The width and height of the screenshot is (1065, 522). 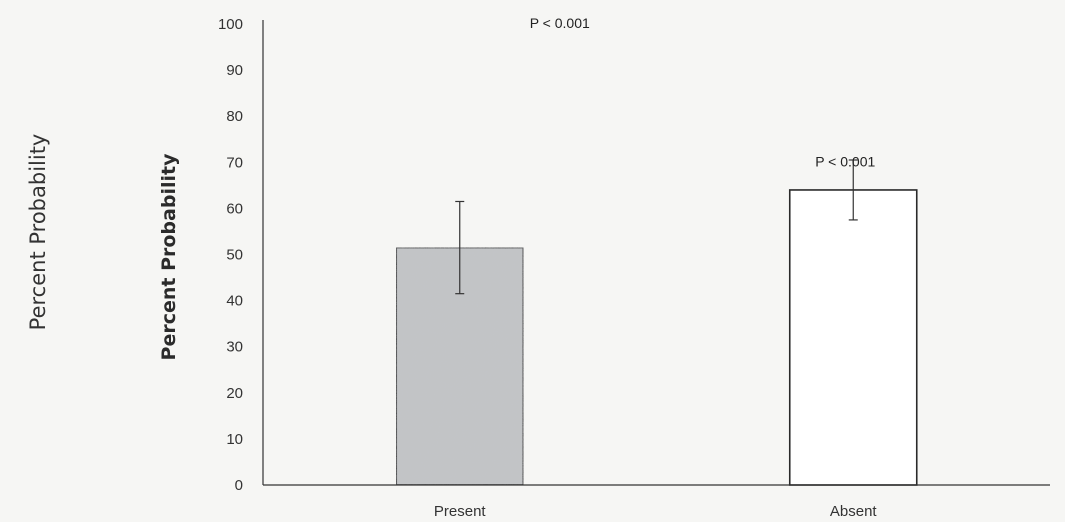 What do you see at coordinates (234, 347) in the screenshot?
I see `y-tick-label: 30` at bounding box center [234, 347].